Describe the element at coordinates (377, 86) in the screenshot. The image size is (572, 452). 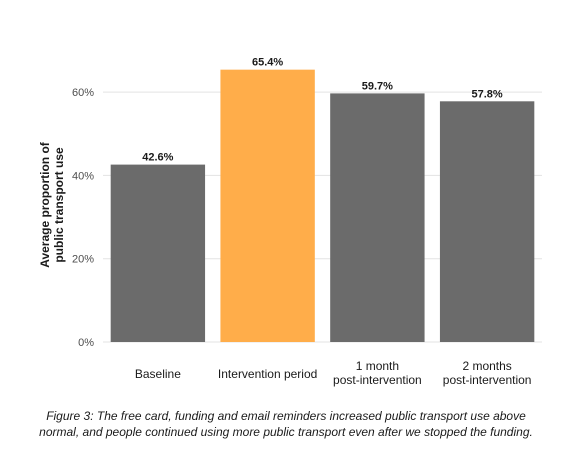
I see `value-label: 59.7%` at that location.